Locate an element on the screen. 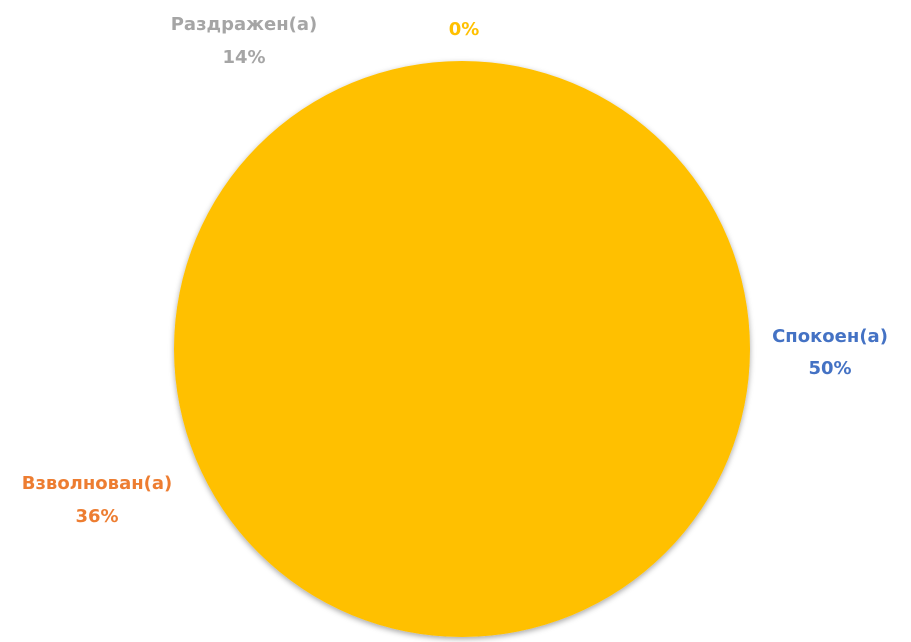 The image size is (911, 642). slice-label-irritated-name: Раздражен(а) is located at coordinates (244, 24).